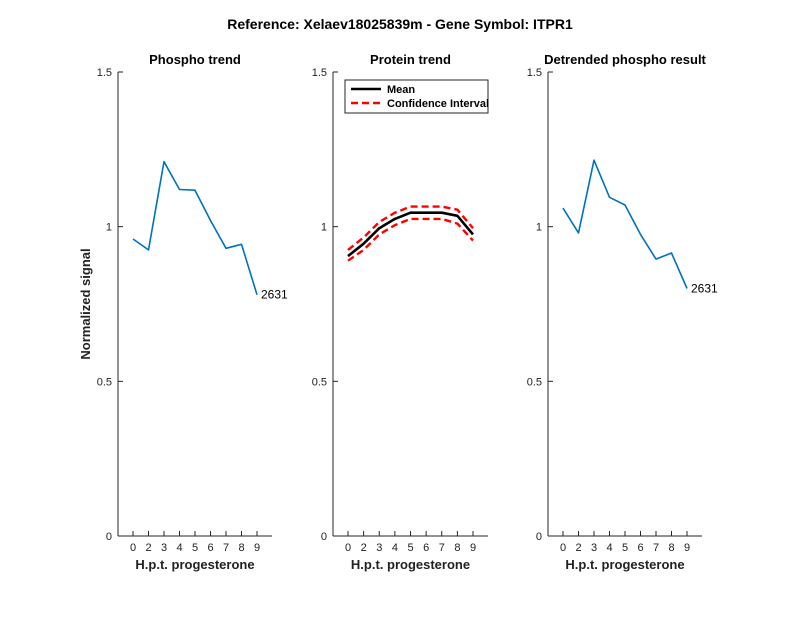  What do you see at coordinates (379, 548) in the screenshot?
I see `panel-2-x-tick-label: 3` at bounding box center [379, 548].